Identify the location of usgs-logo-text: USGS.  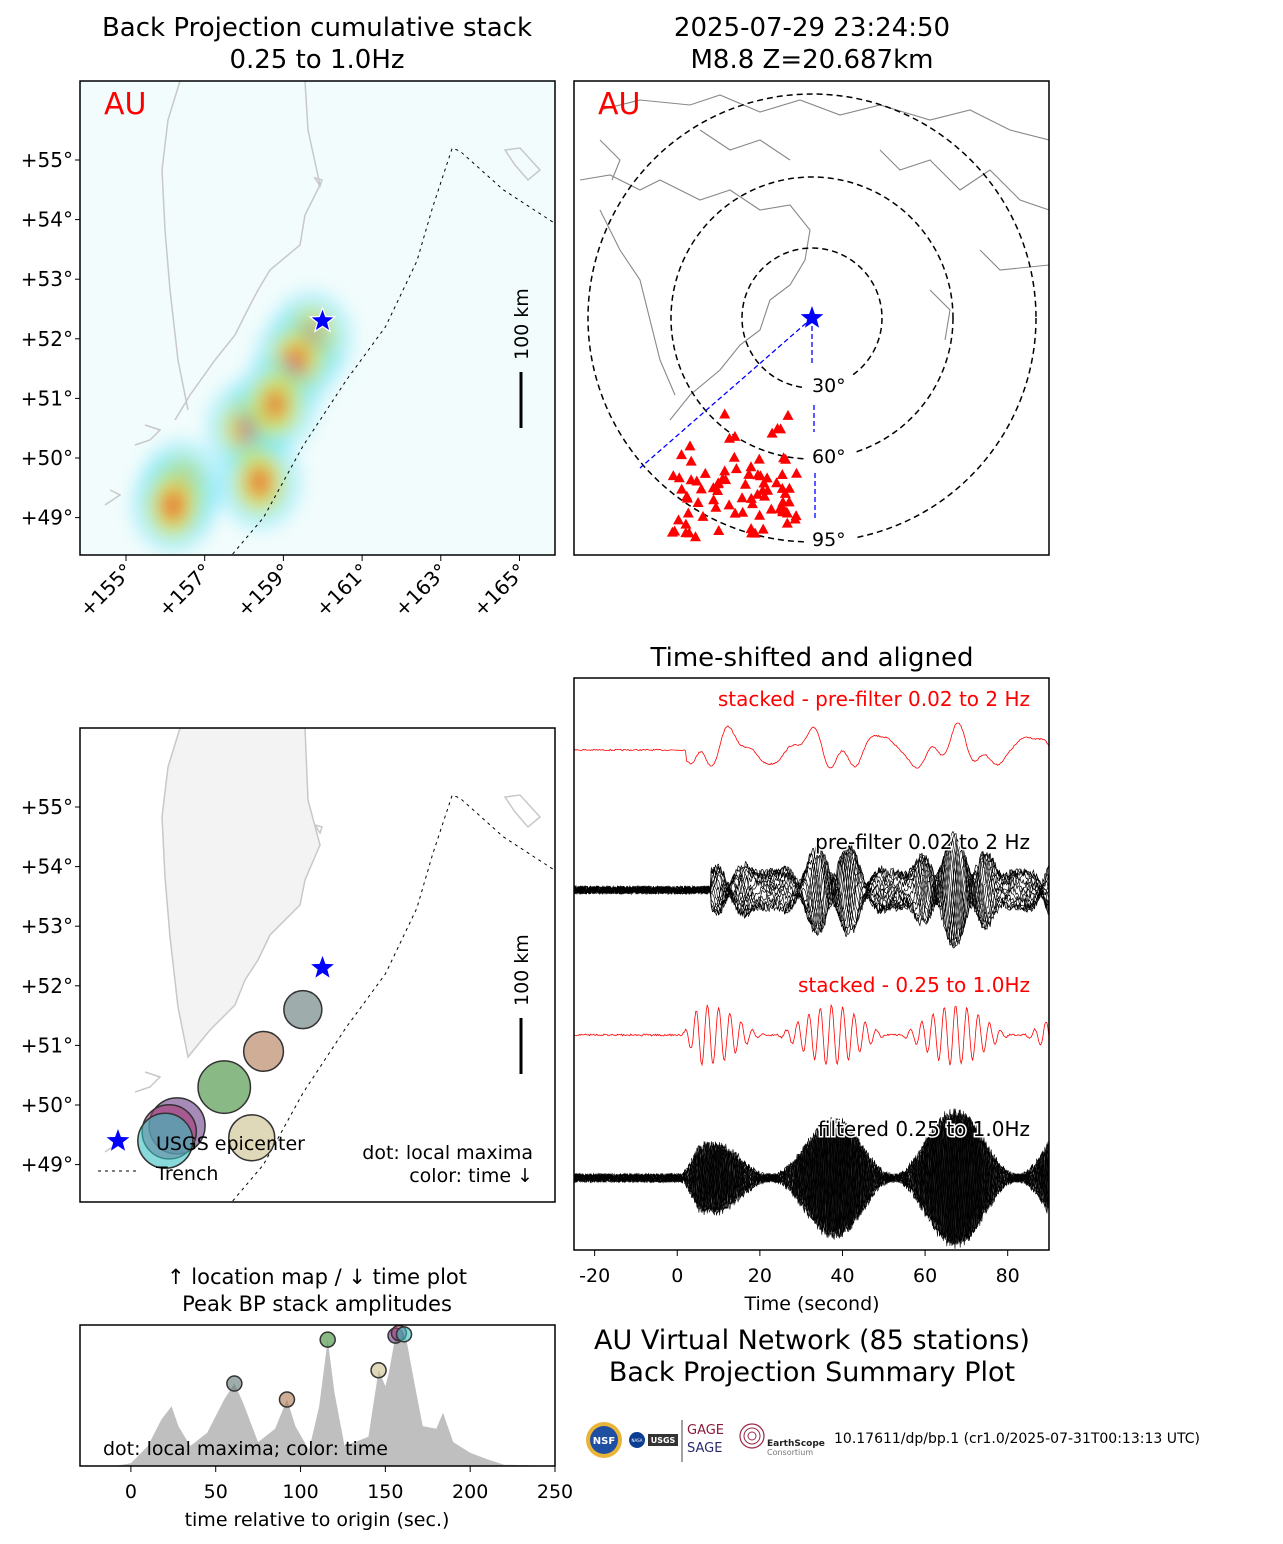
(663, 1440).